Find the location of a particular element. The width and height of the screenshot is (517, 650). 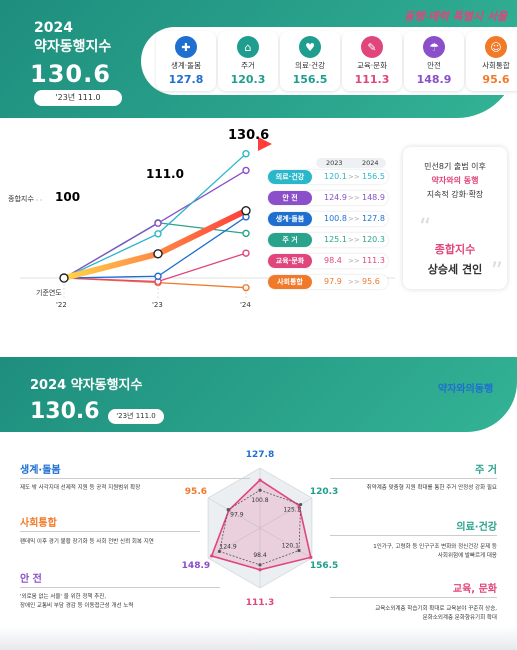

section2-banner is located at coordinates (258, 394).